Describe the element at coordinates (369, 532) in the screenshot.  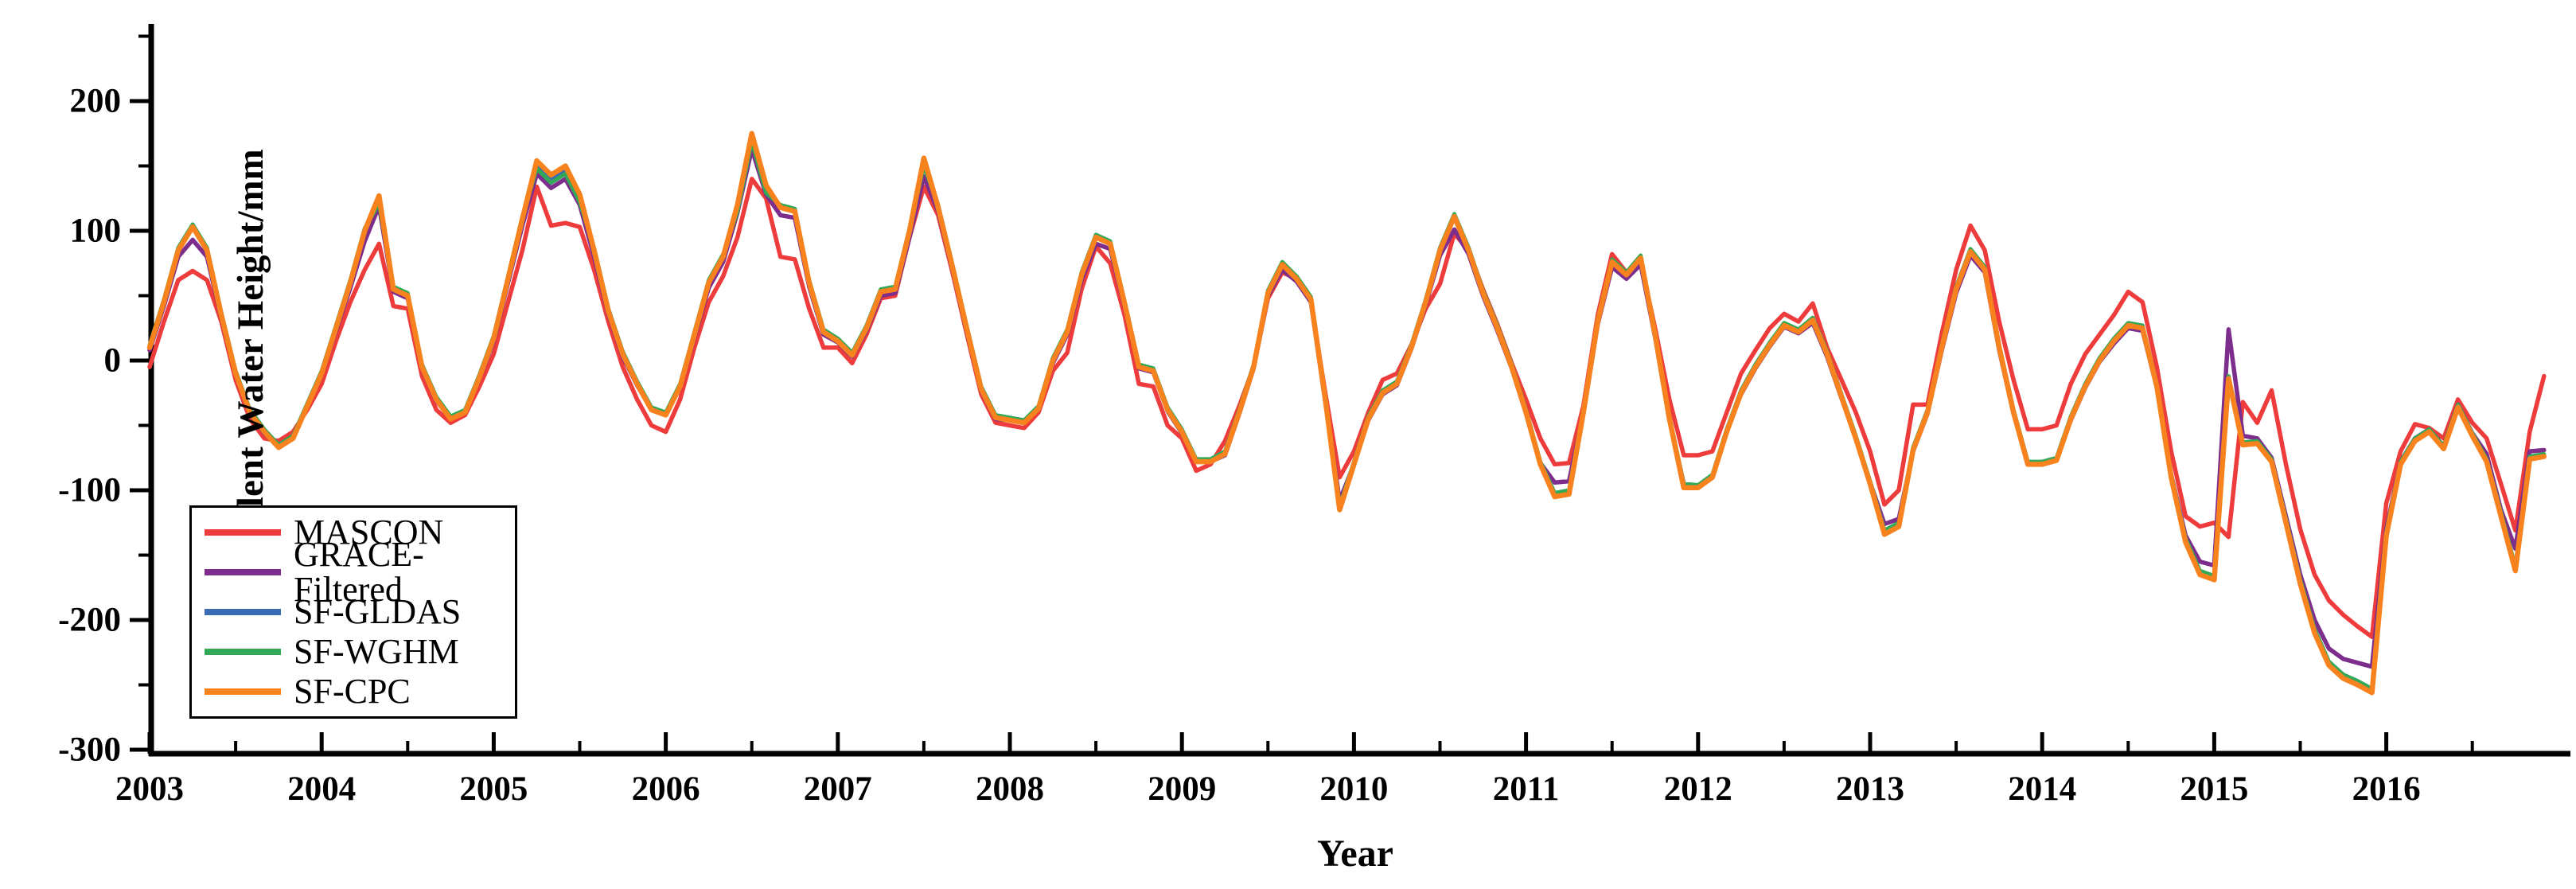
I see `legend-label: MASCON` at that location.